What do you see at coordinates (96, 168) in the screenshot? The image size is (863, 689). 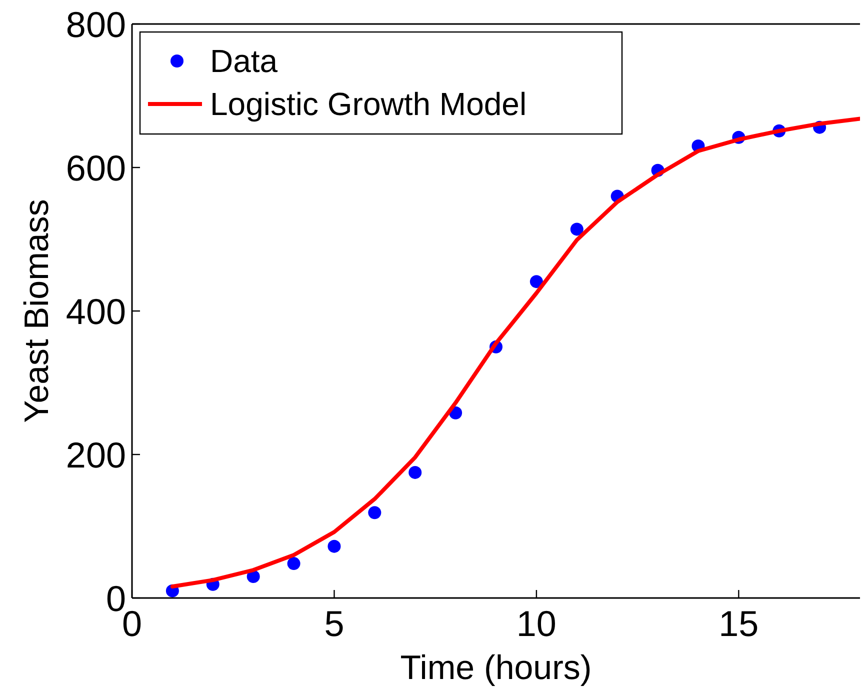 I see `y-tick-label: 600` at bounding box center [96, 168].